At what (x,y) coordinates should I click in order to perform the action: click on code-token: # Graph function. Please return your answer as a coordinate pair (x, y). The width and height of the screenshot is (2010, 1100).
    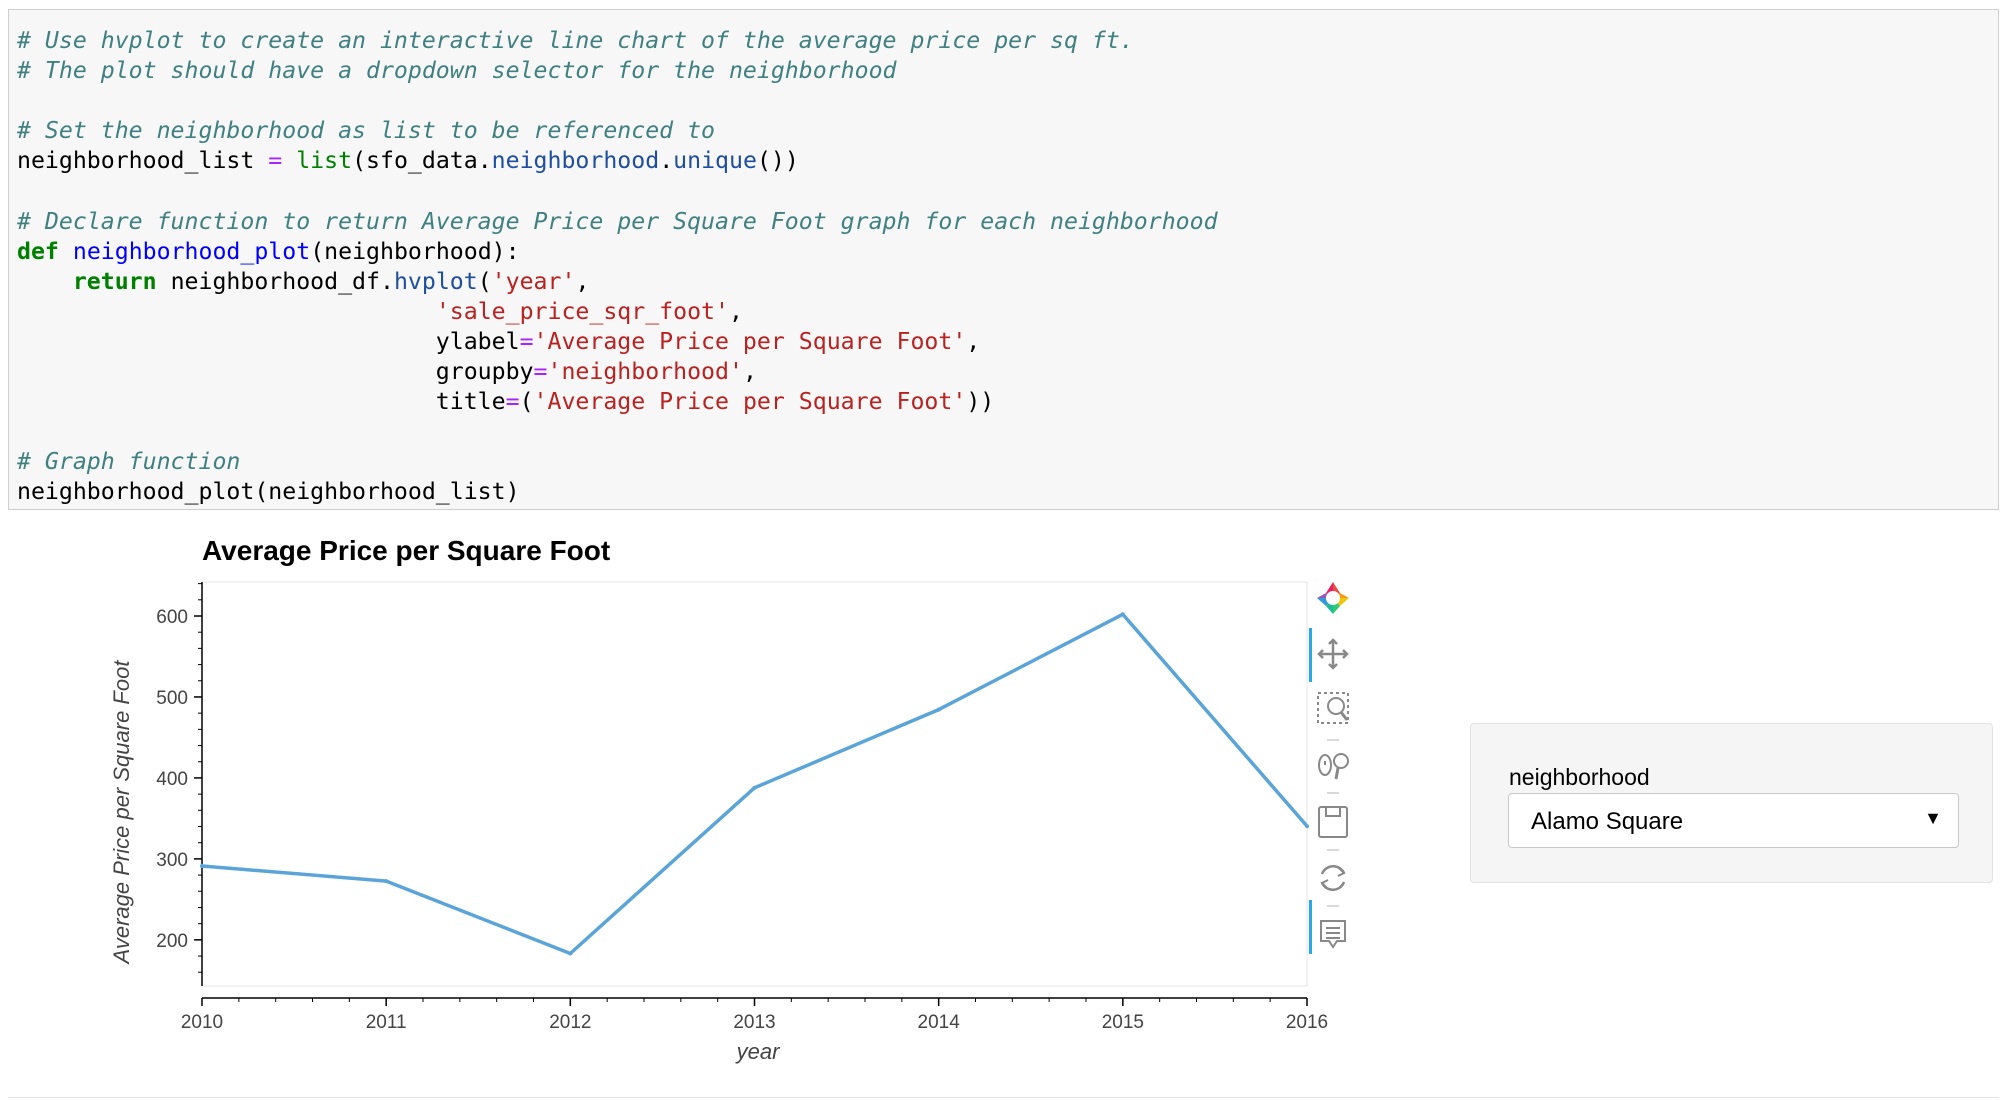
    Looking at the image, I should click on (129, 462).